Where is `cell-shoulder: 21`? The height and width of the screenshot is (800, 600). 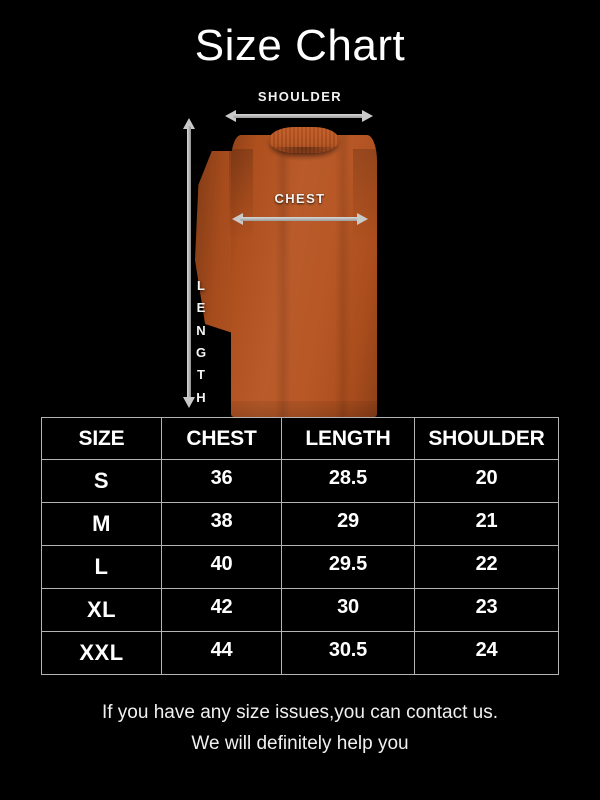 cell-shoulder: 21 is located at coordinates (487, 524).